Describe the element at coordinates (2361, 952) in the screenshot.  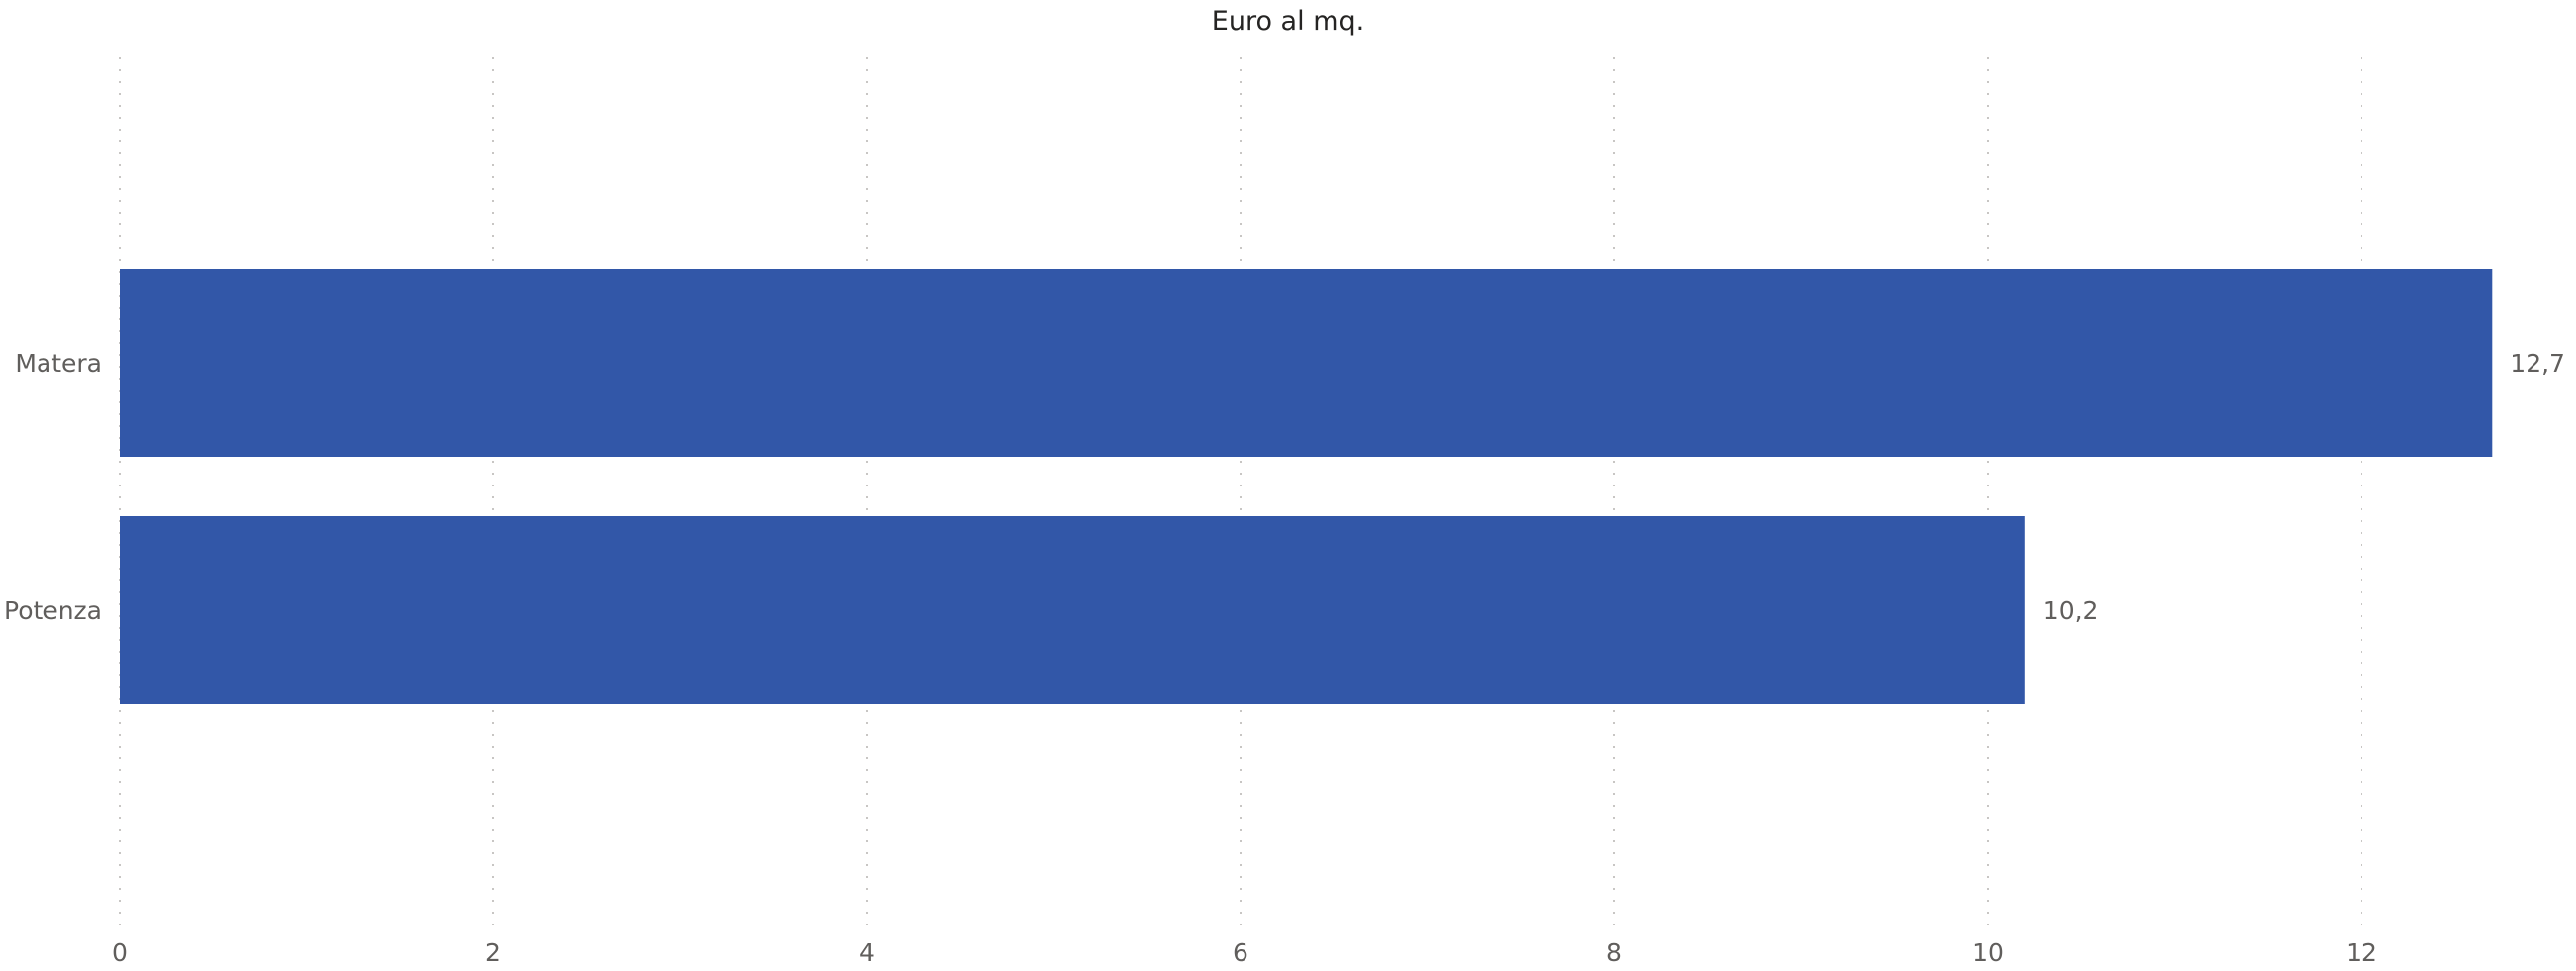
I see `x-tick-label-6: 12` at that location.